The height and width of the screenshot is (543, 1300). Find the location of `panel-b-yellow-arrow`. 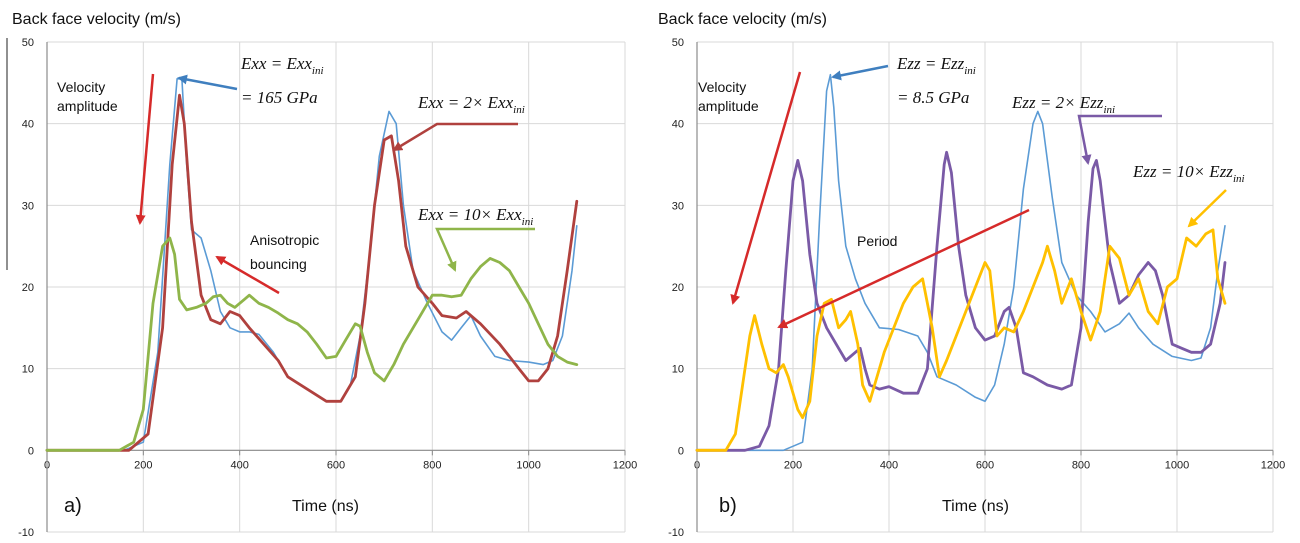

panel-b-yellow-arrow is located at coordinates (1207, 208).